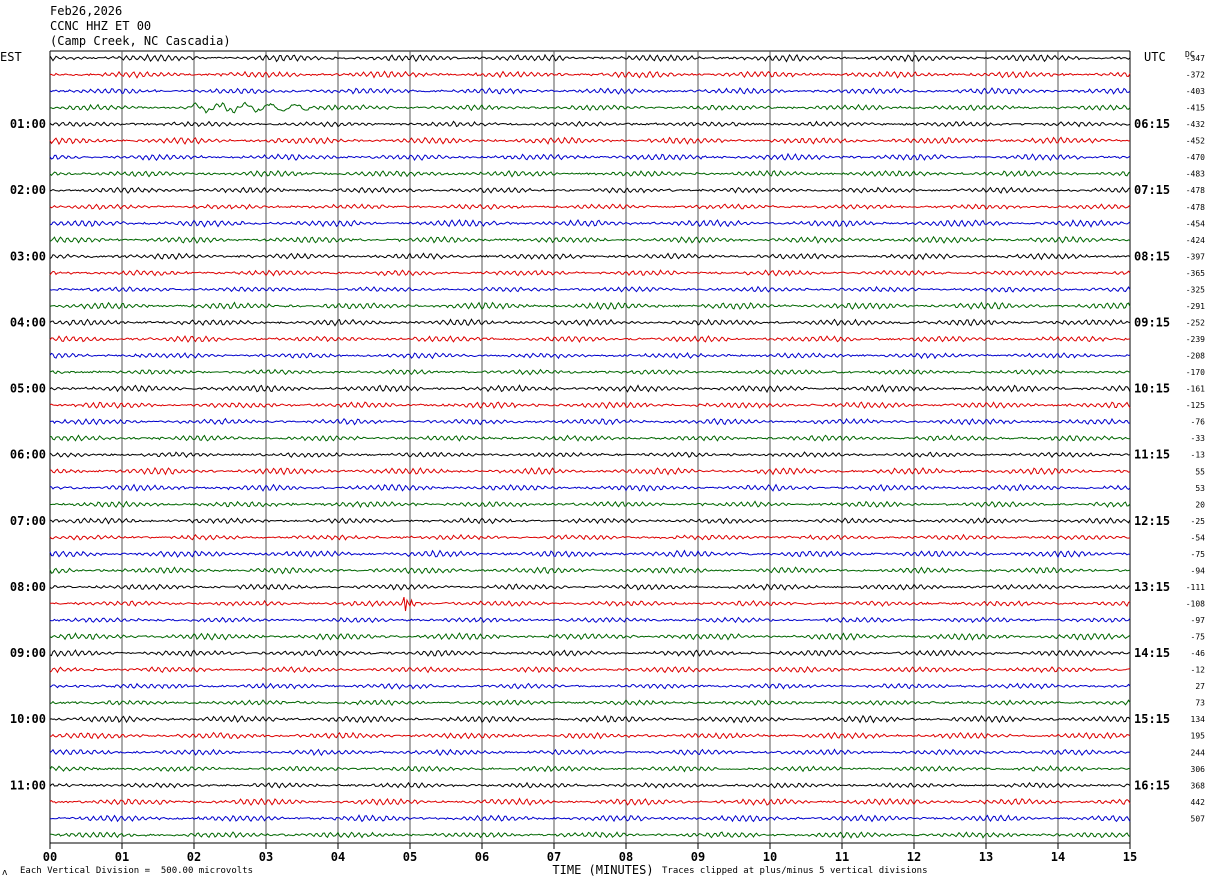 The image size is (1210, 886). What do you see at coordinates (1152, 719) in the screenshot?
I see `utc-hour-label: 15:15` at bounding box center [1152, 719].